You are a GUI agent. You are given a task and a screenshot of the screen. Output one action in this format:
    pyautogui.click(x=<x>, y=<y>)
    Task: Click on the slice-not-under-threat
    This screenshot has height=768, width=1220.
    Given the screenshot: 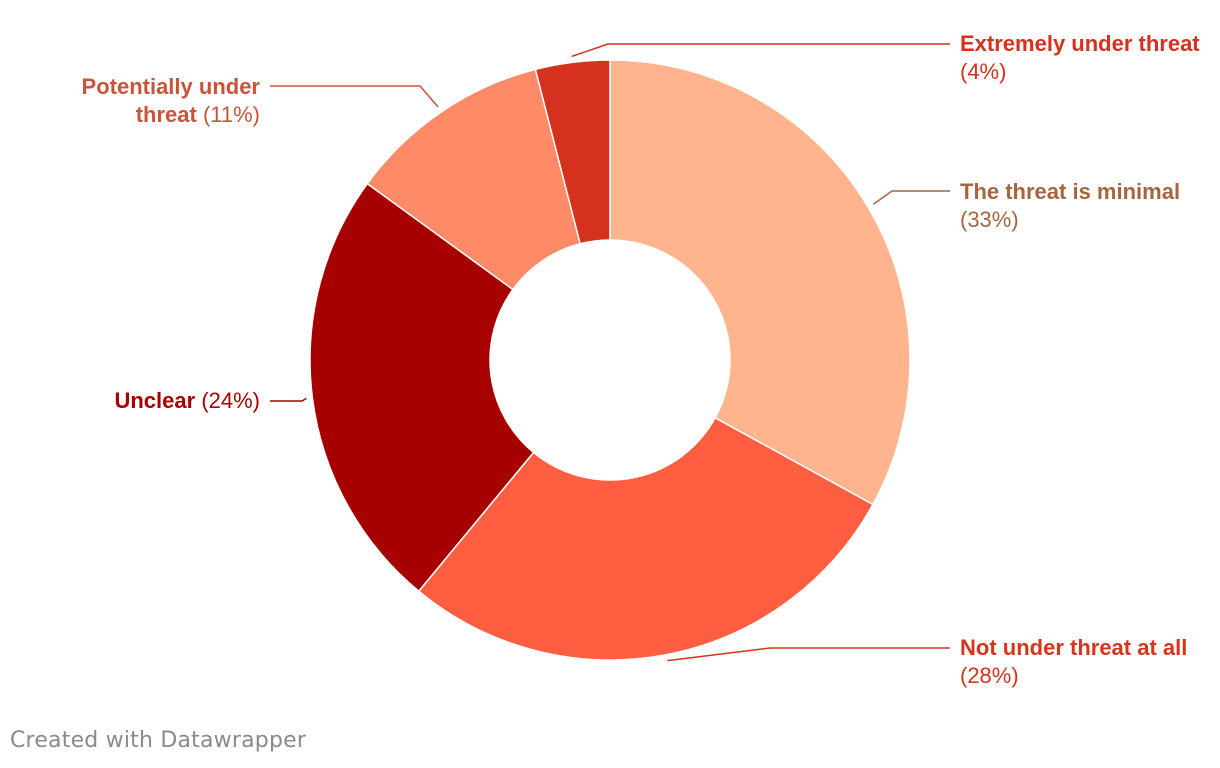 What is the action you would take?
    pyautogui.click(x=645, y=538)
    